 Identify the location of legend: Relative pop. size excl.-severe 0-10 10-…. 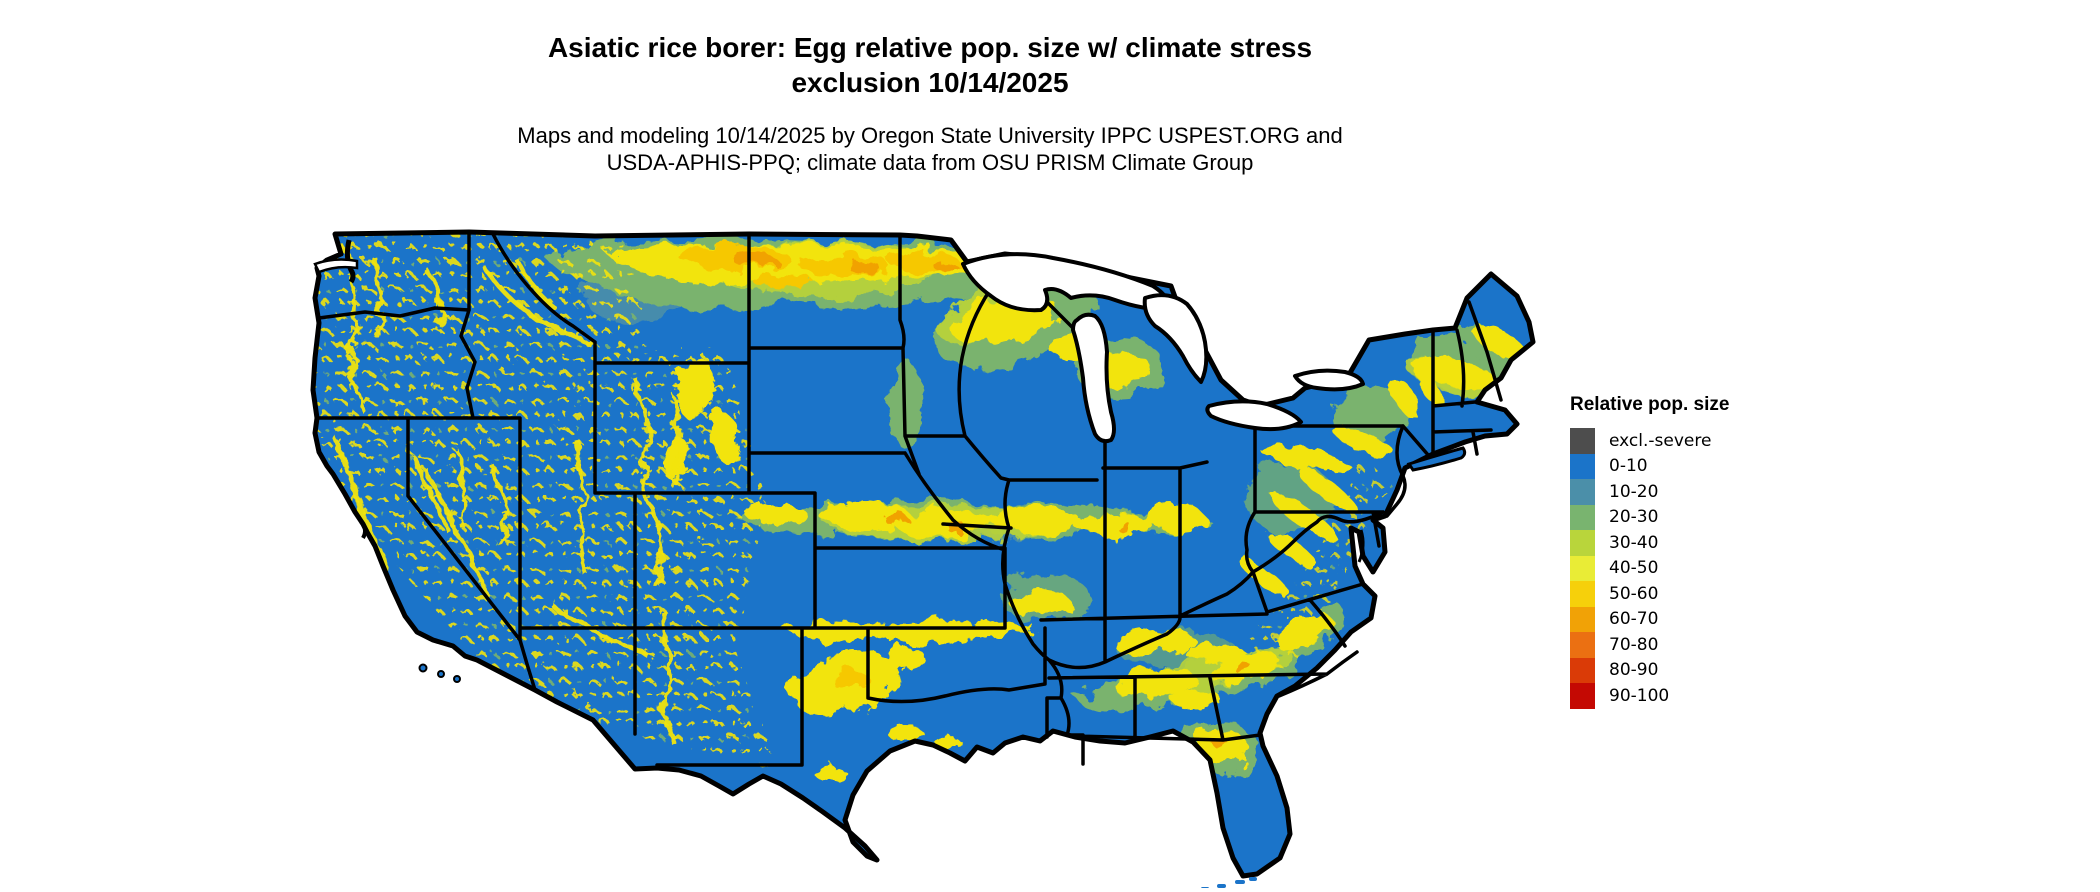
(1649, 551).